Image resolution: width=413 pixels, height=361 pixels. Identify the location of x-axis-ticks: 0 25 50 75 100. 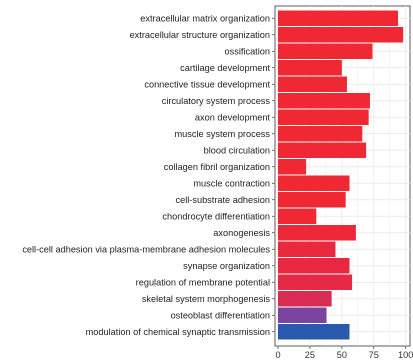
(344, 353).